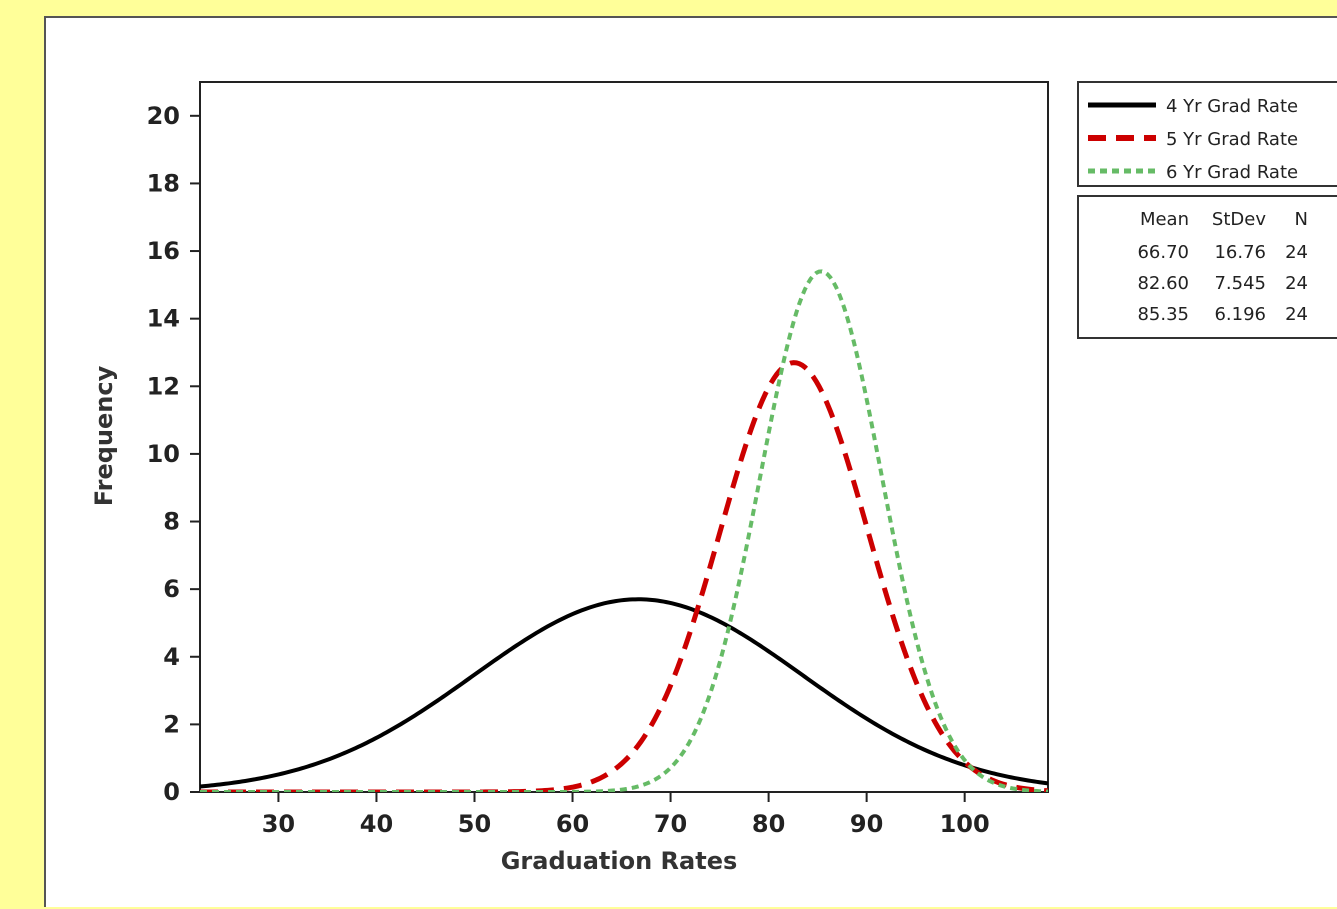  What do you see at coordinates (1232, 172) in the screenshot?
I see `legend-label-3: 6 Yr Grad Rate` at bounding box center [1232, 172].